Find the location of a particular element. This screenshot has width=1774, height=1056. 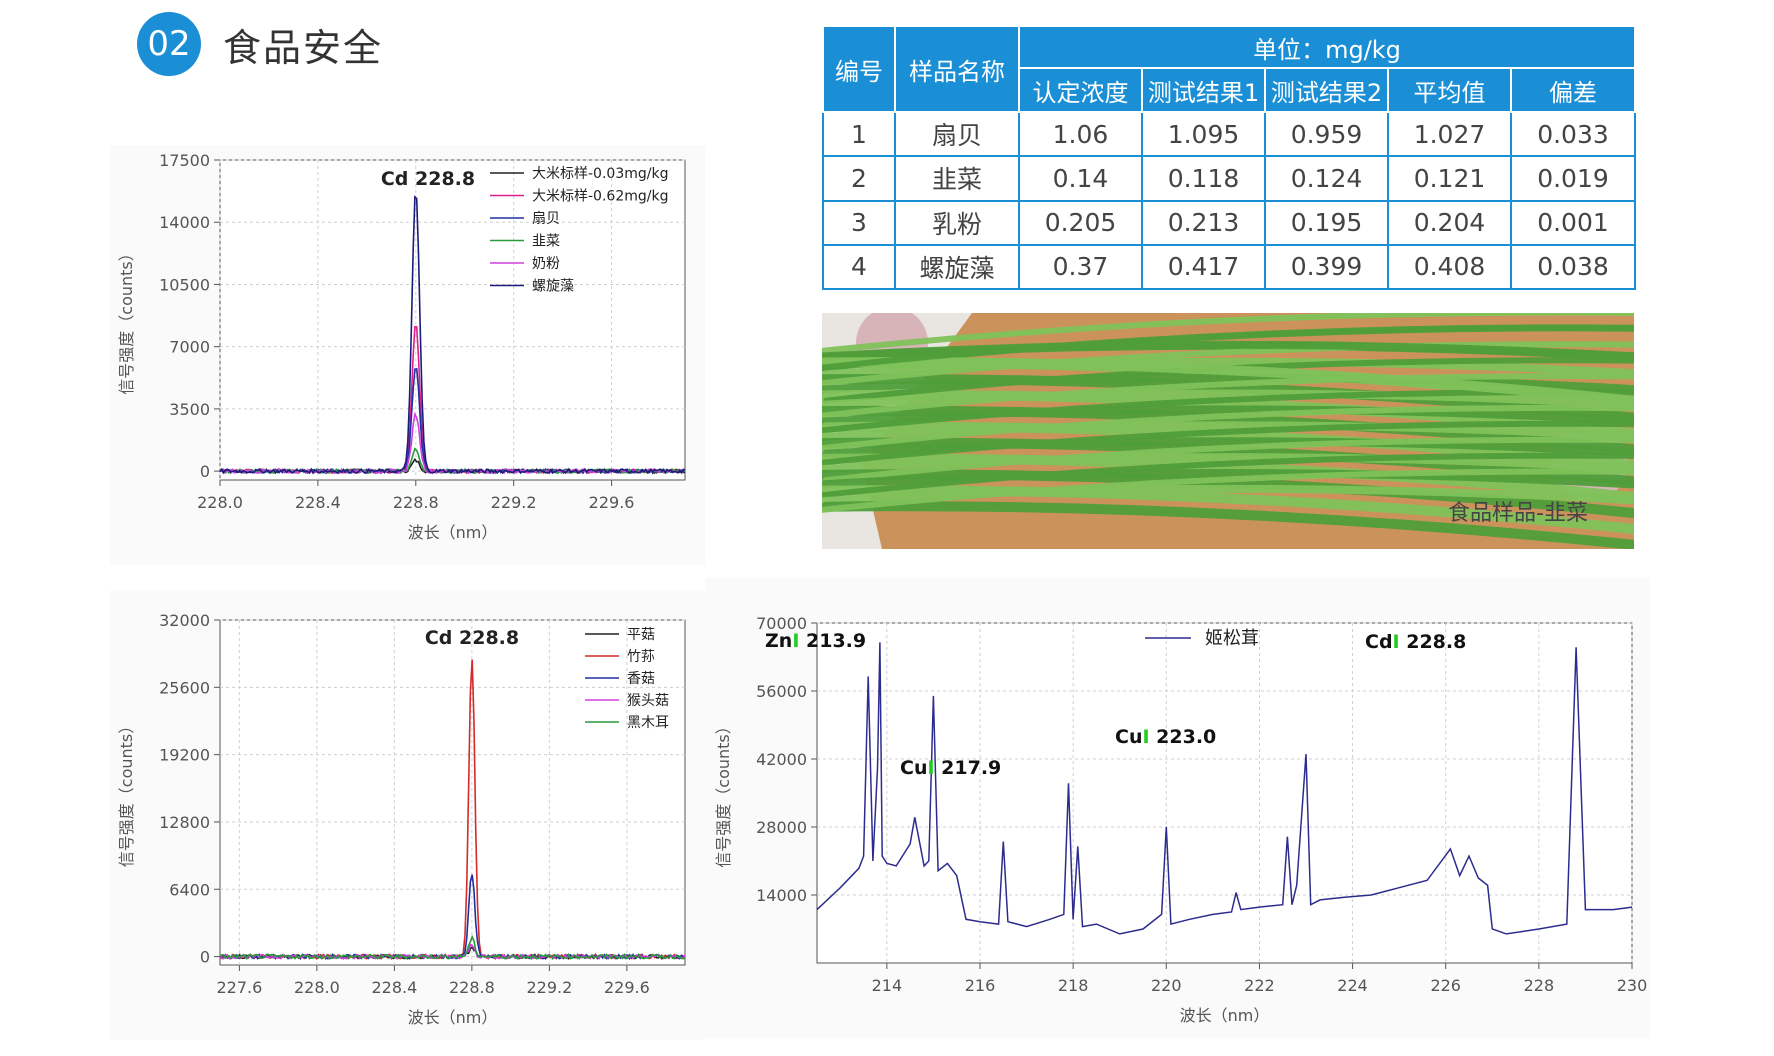

table-cell: 扇贝 is located at coordinates (957, 134).